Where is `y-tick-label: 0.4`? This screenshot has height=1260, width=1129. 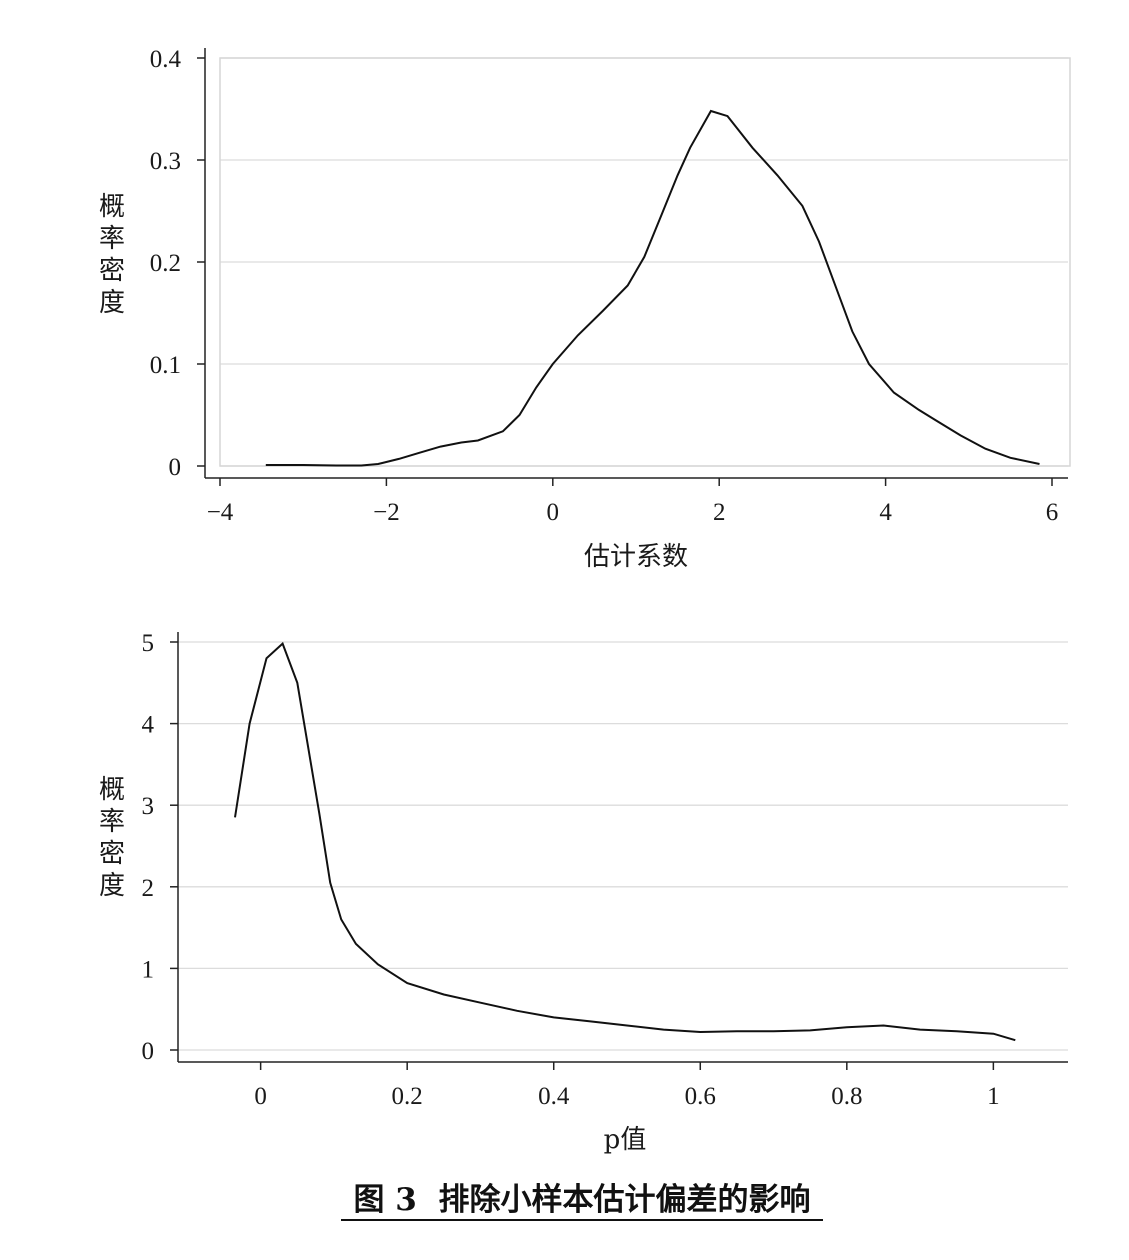 y-tick-label: 0.4 is located at coordinates (166, 59).